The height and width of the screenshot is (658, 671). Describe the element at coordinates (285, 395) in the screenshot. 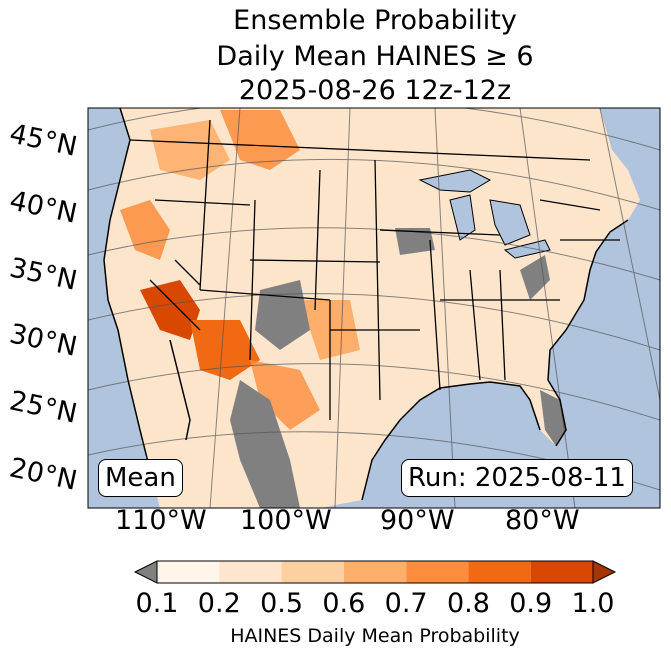

I see `prob-tx` at that location.